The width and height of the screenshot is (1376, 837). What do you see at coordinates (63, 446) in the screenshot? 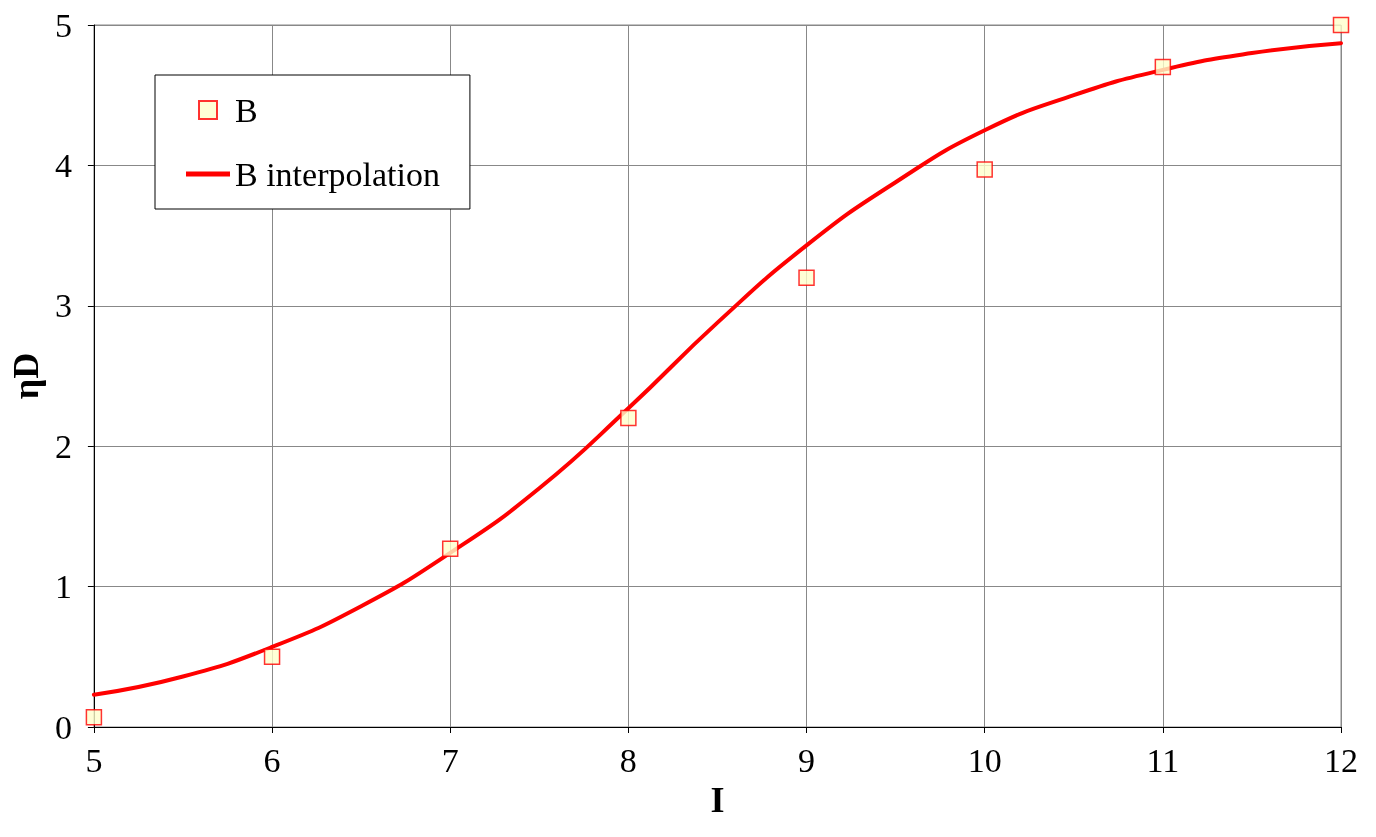
I see `y-tick-label: 2` at bounding box center [63, 446].